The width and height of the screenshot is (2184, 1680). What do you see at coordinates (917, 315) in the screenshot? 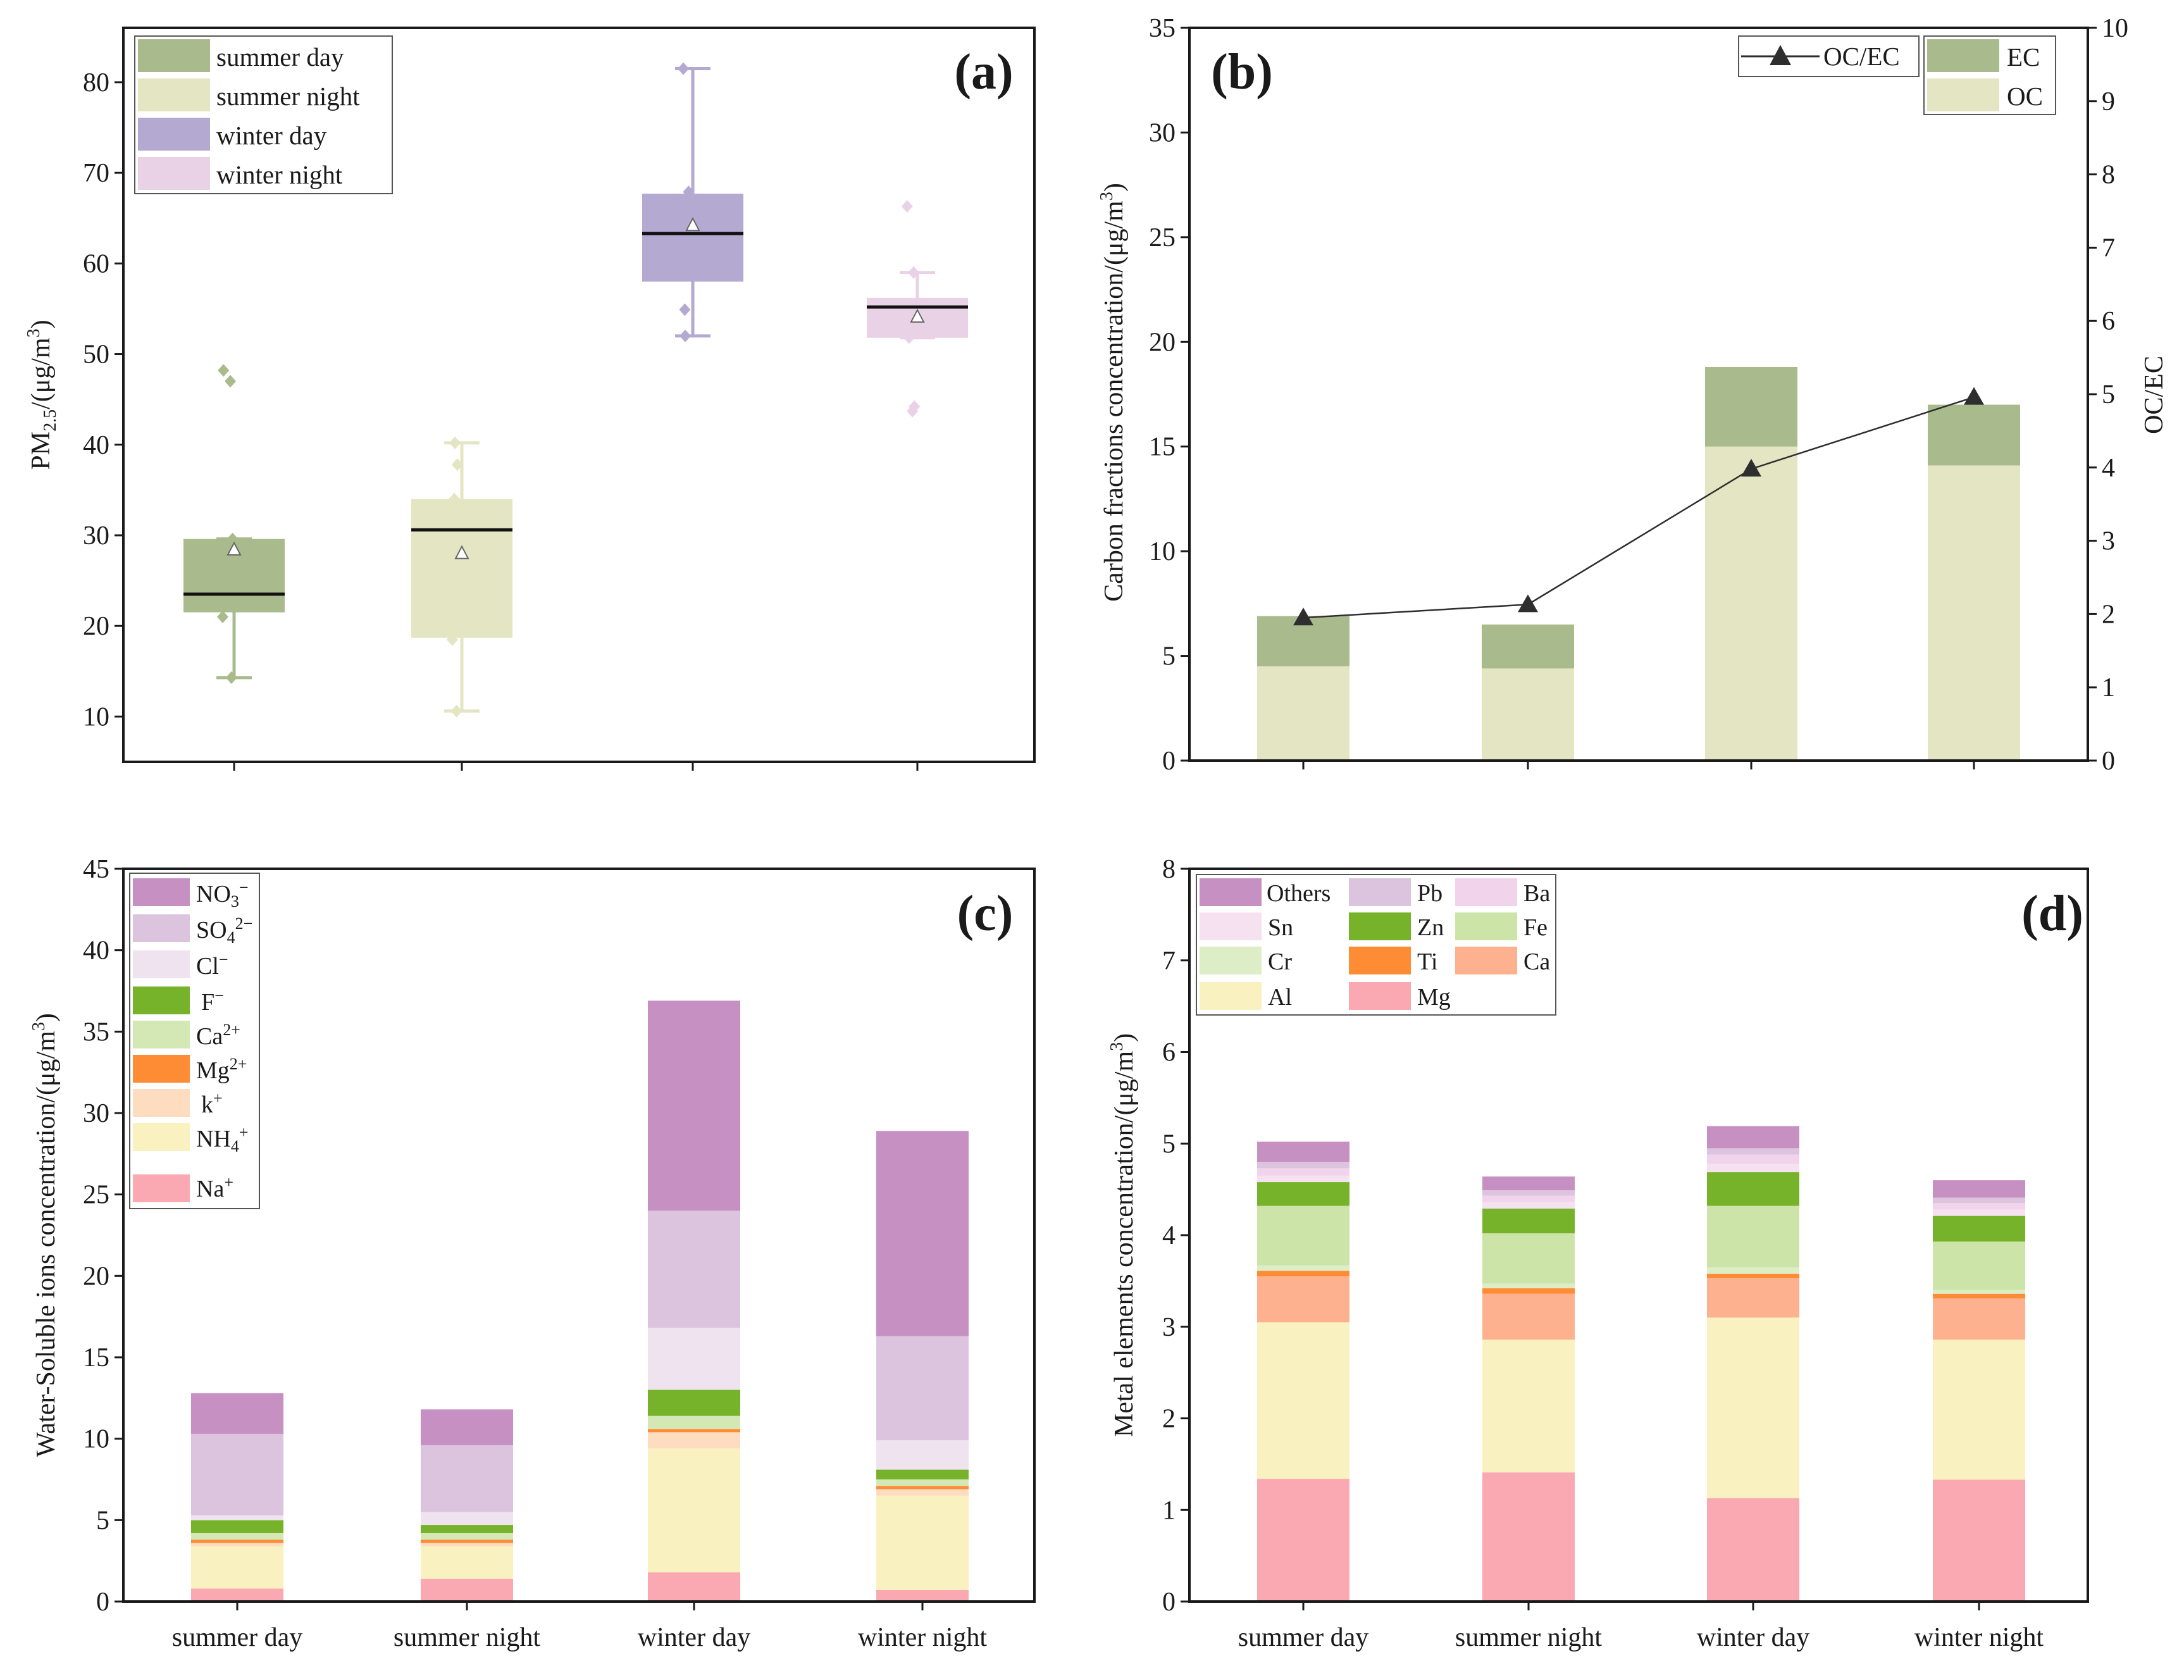
I see `mean-marker-winter-night` at bounding box center [917, 315].